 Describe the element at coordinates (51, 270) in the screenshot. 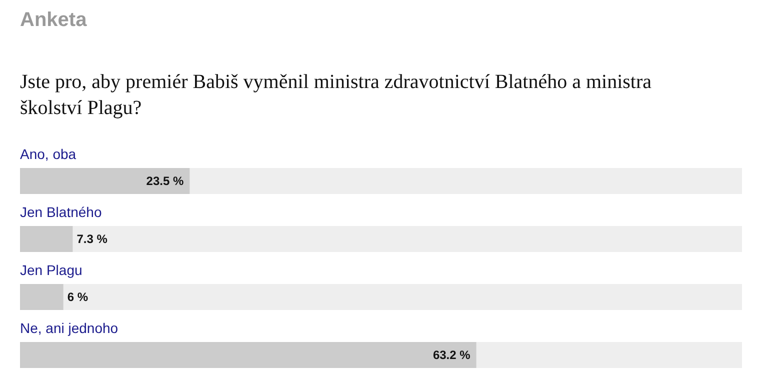

I see `y-tick-label: Jen Plagu` at that location.